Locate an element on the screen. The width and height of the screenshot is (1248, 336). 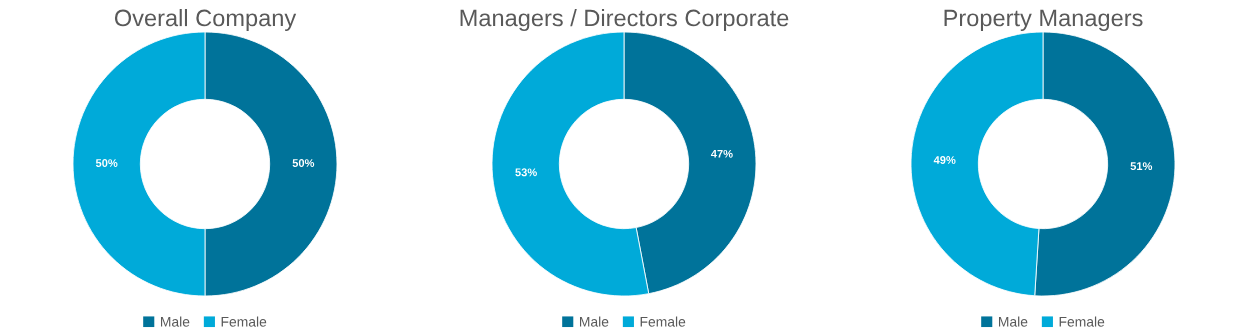
data-label: 49% is located at coordinates (944, 160).